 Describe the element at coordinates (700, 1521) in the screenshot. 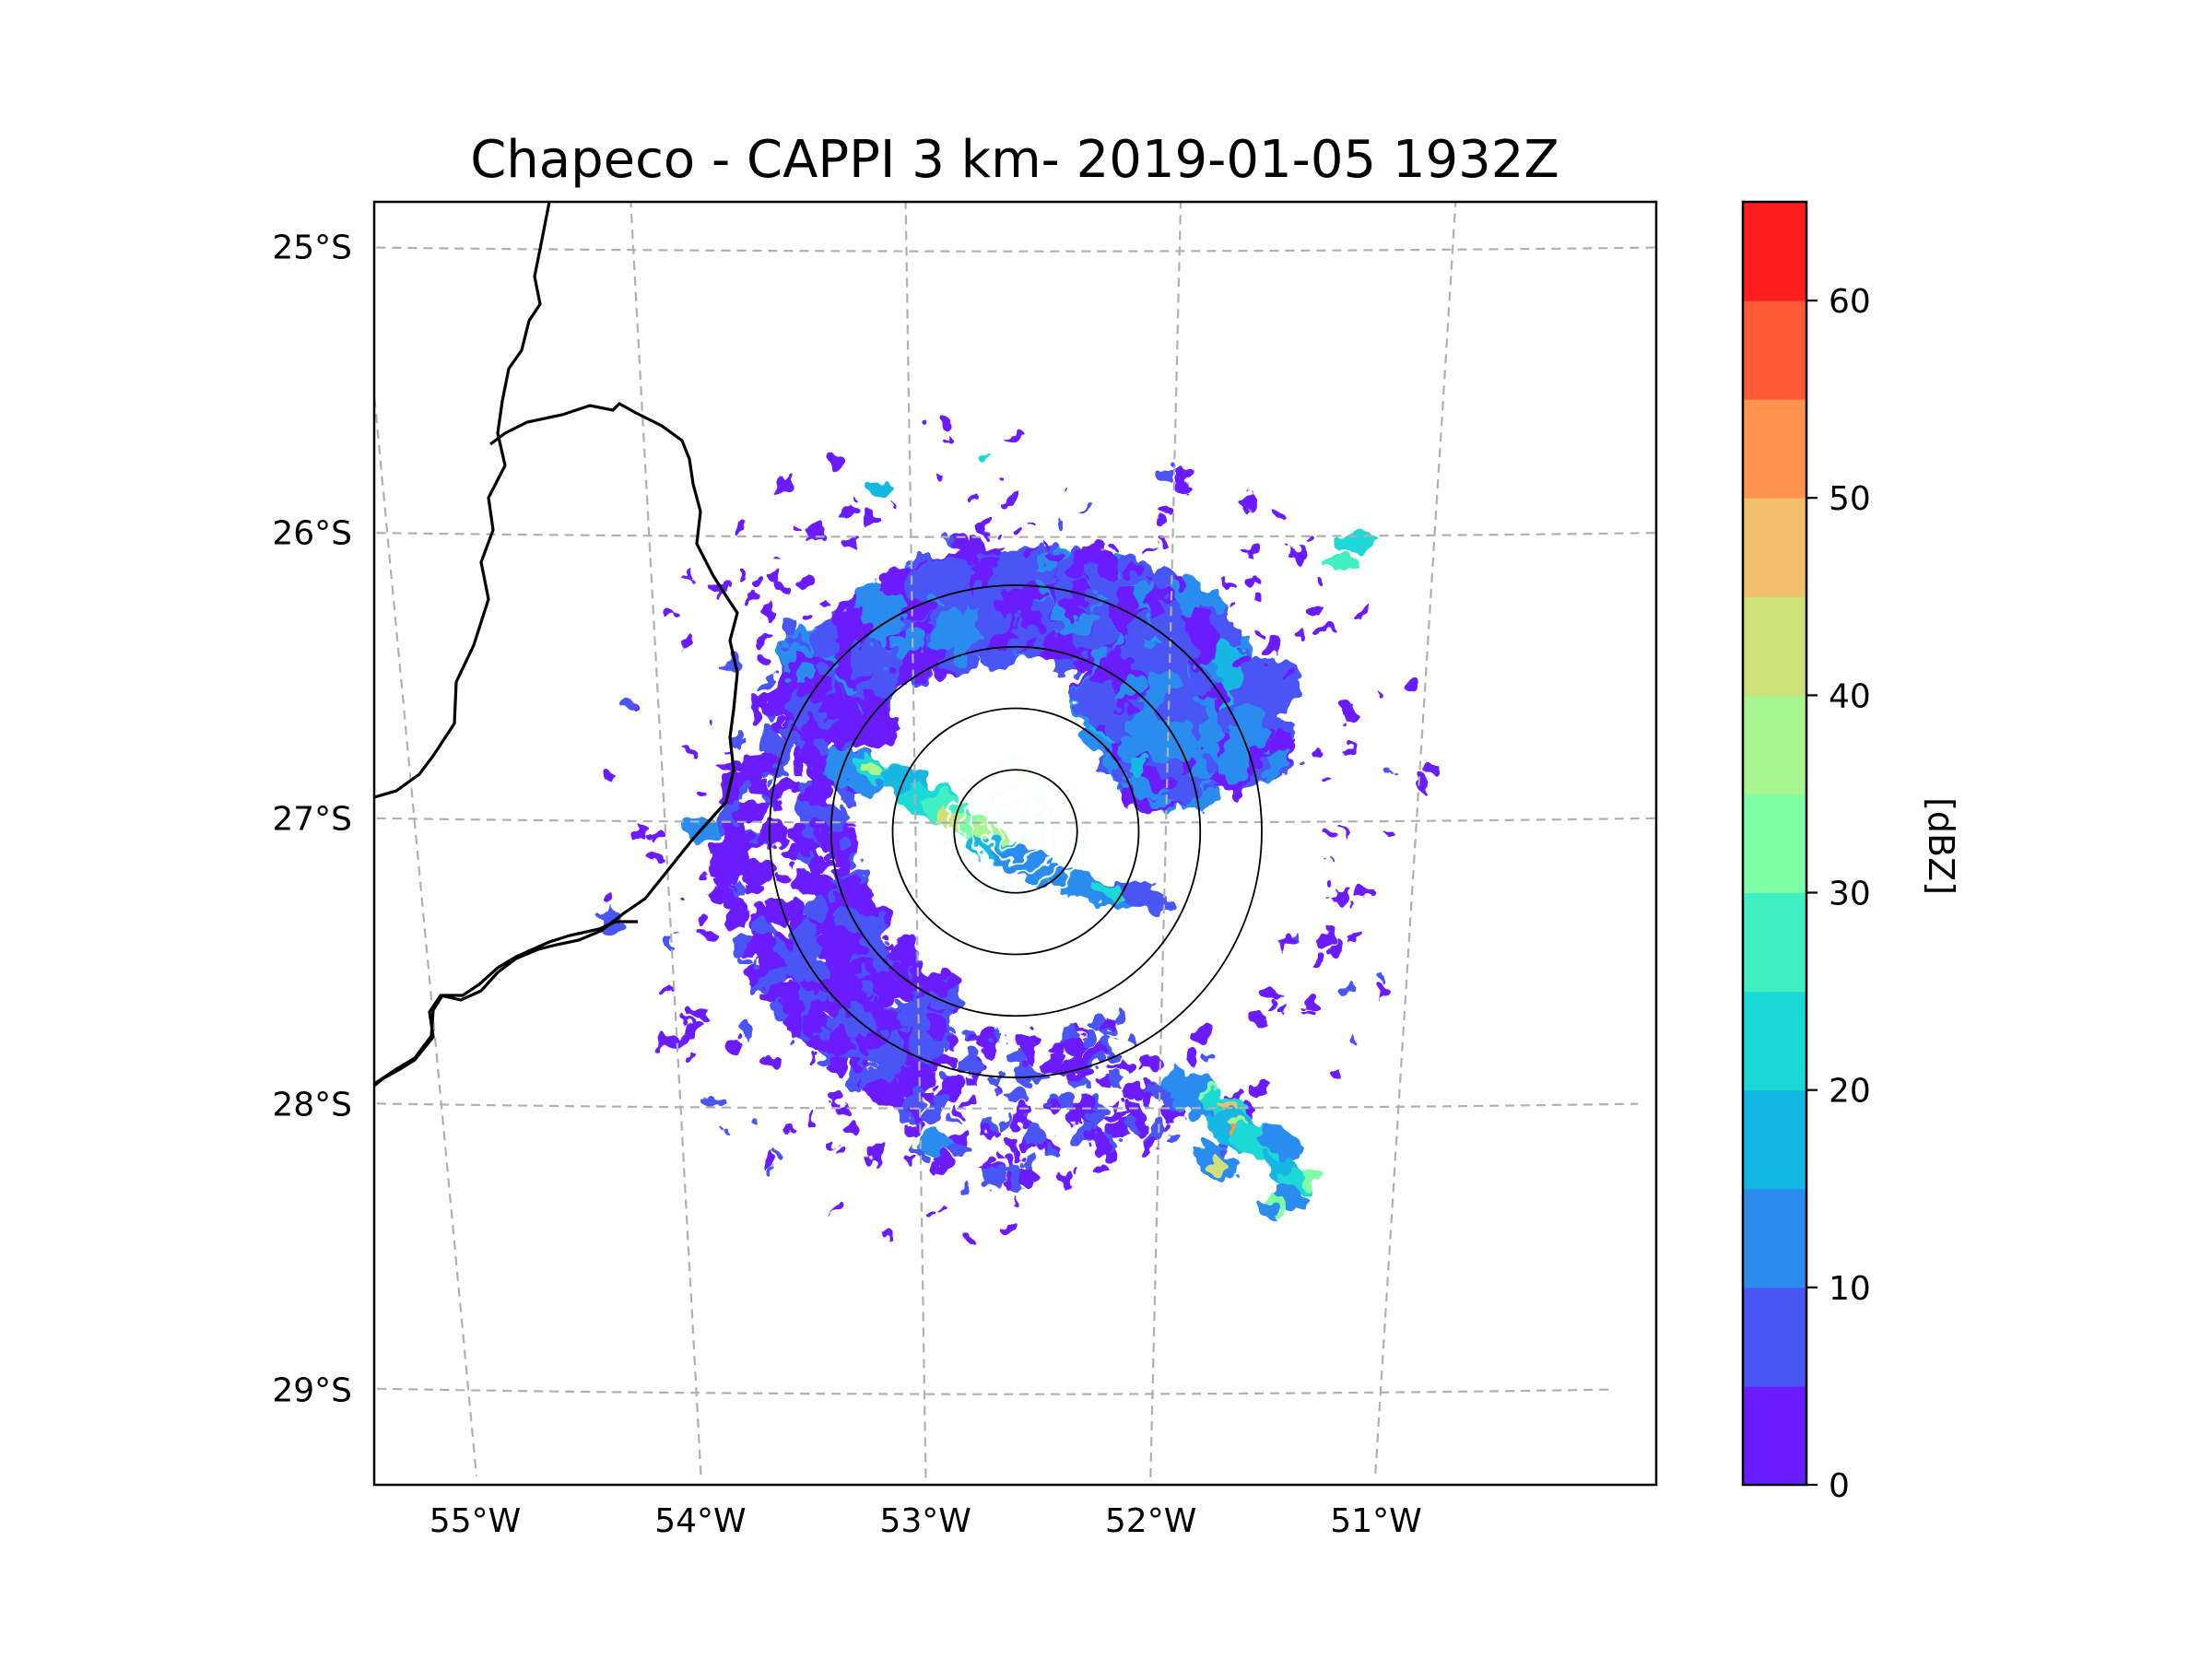

I see `longitude-label: 54°W` at that location.